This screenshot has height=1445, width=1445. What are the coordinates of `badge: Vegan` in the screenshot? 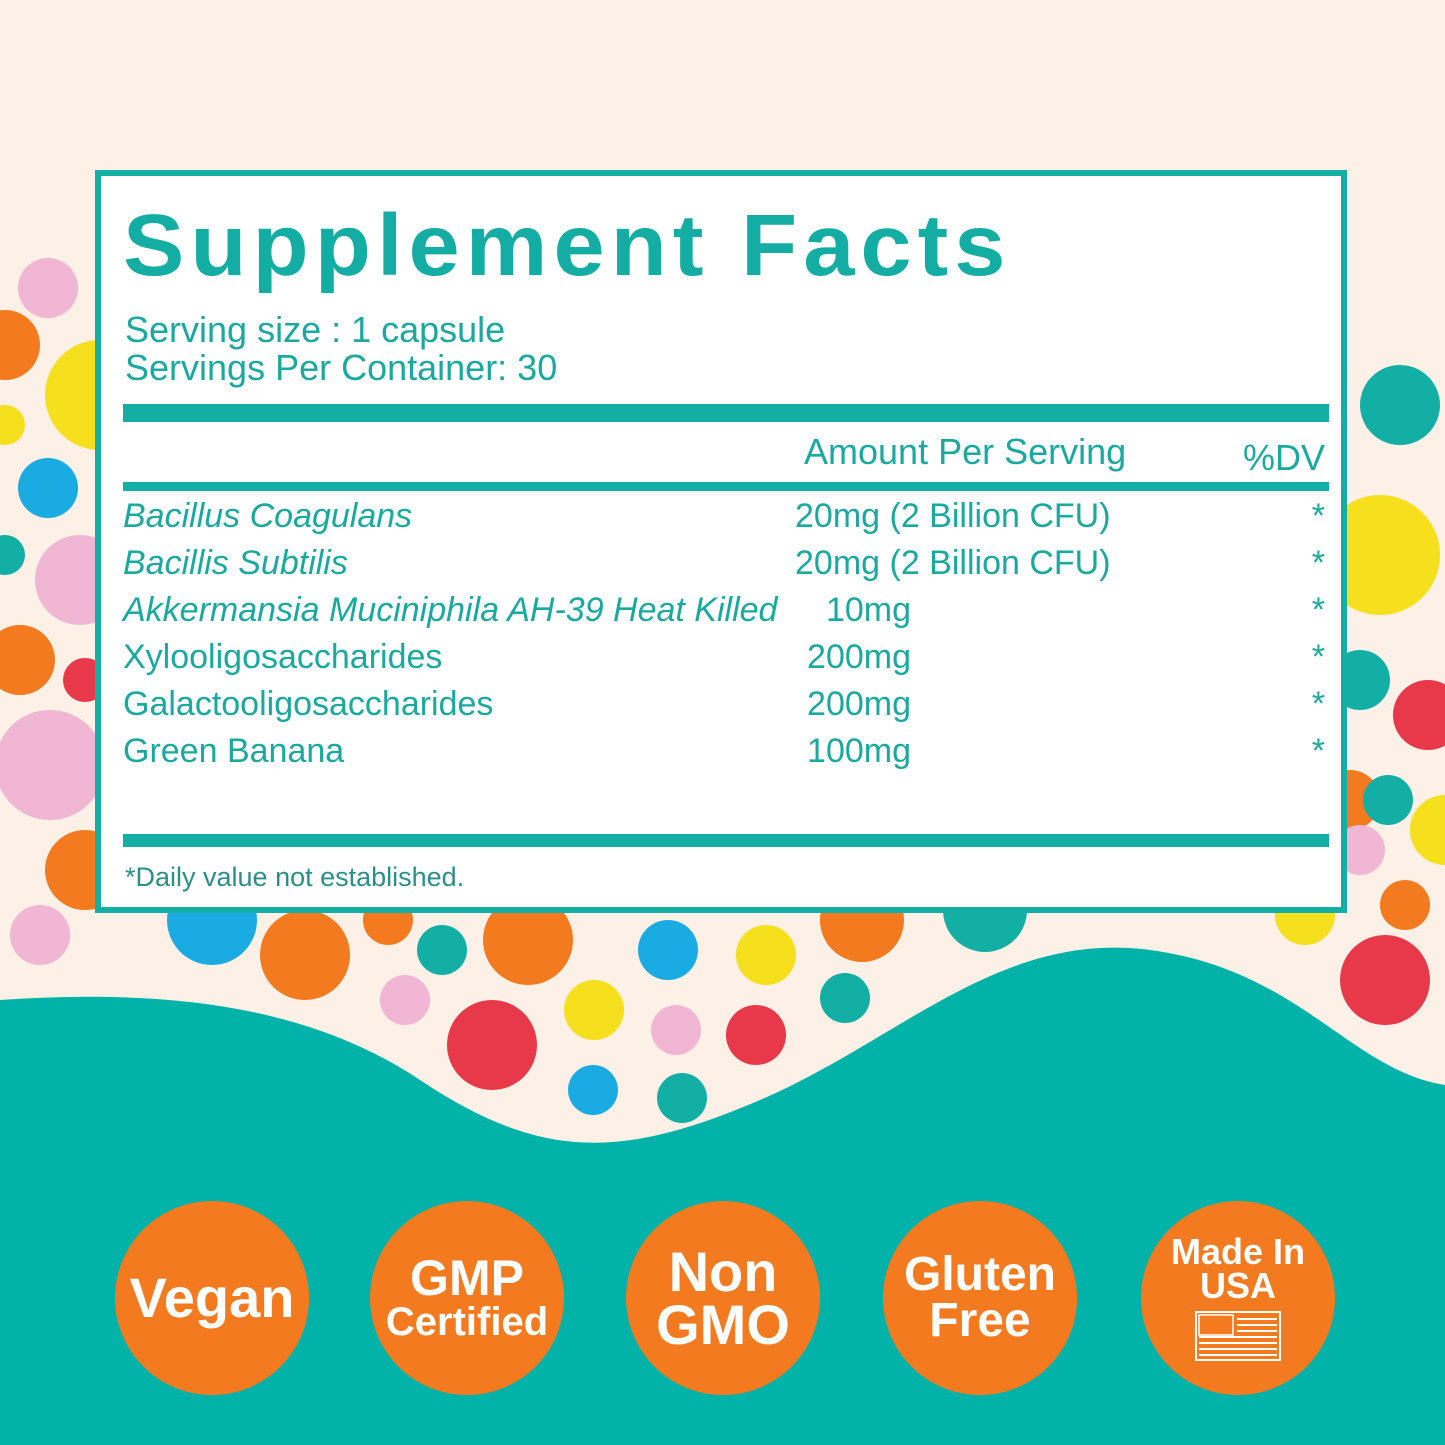 It's located at (212, 1298).